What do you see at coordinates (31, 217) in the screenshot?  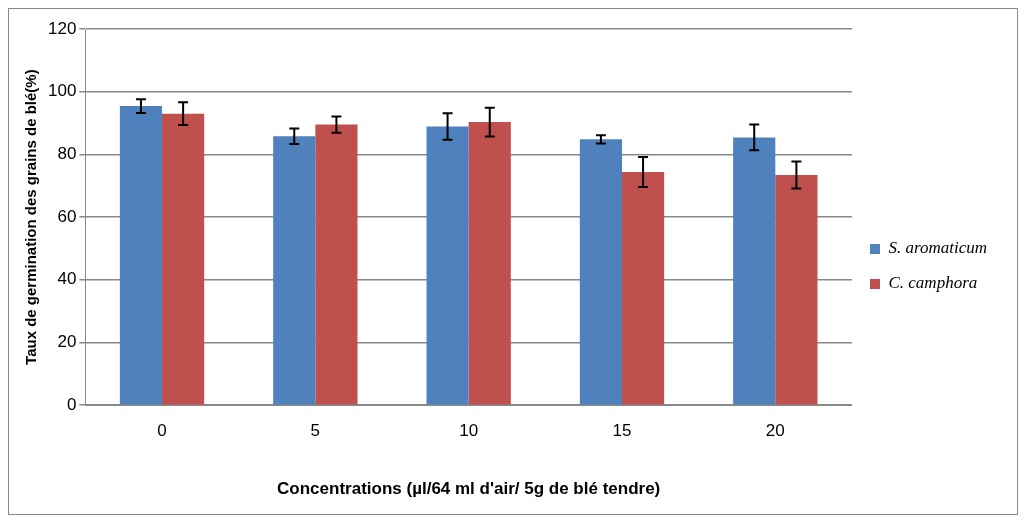 I see `y-axis-title: Taux de germination des grains de blé(%)` at bounding box center [31, 217].